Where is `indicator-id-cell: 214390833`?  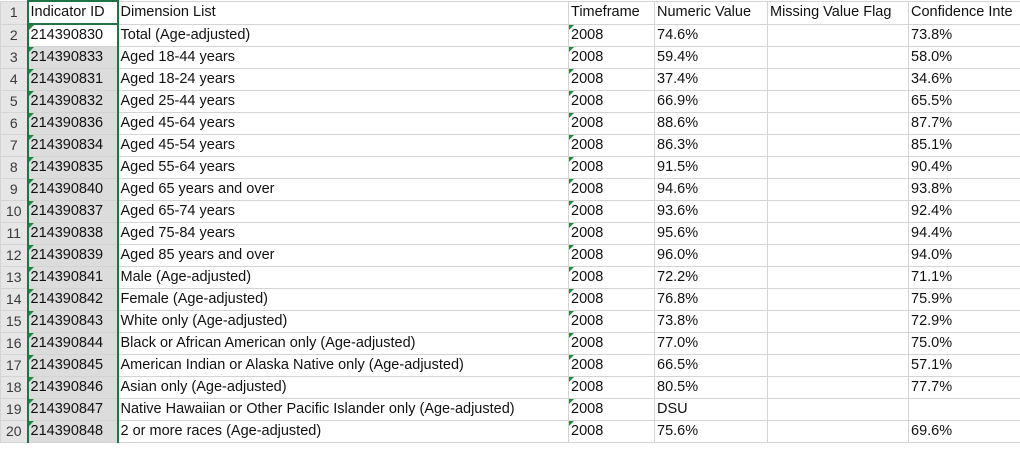 indicator-id-cell: 214390833 is located at coordinates (72, 57).